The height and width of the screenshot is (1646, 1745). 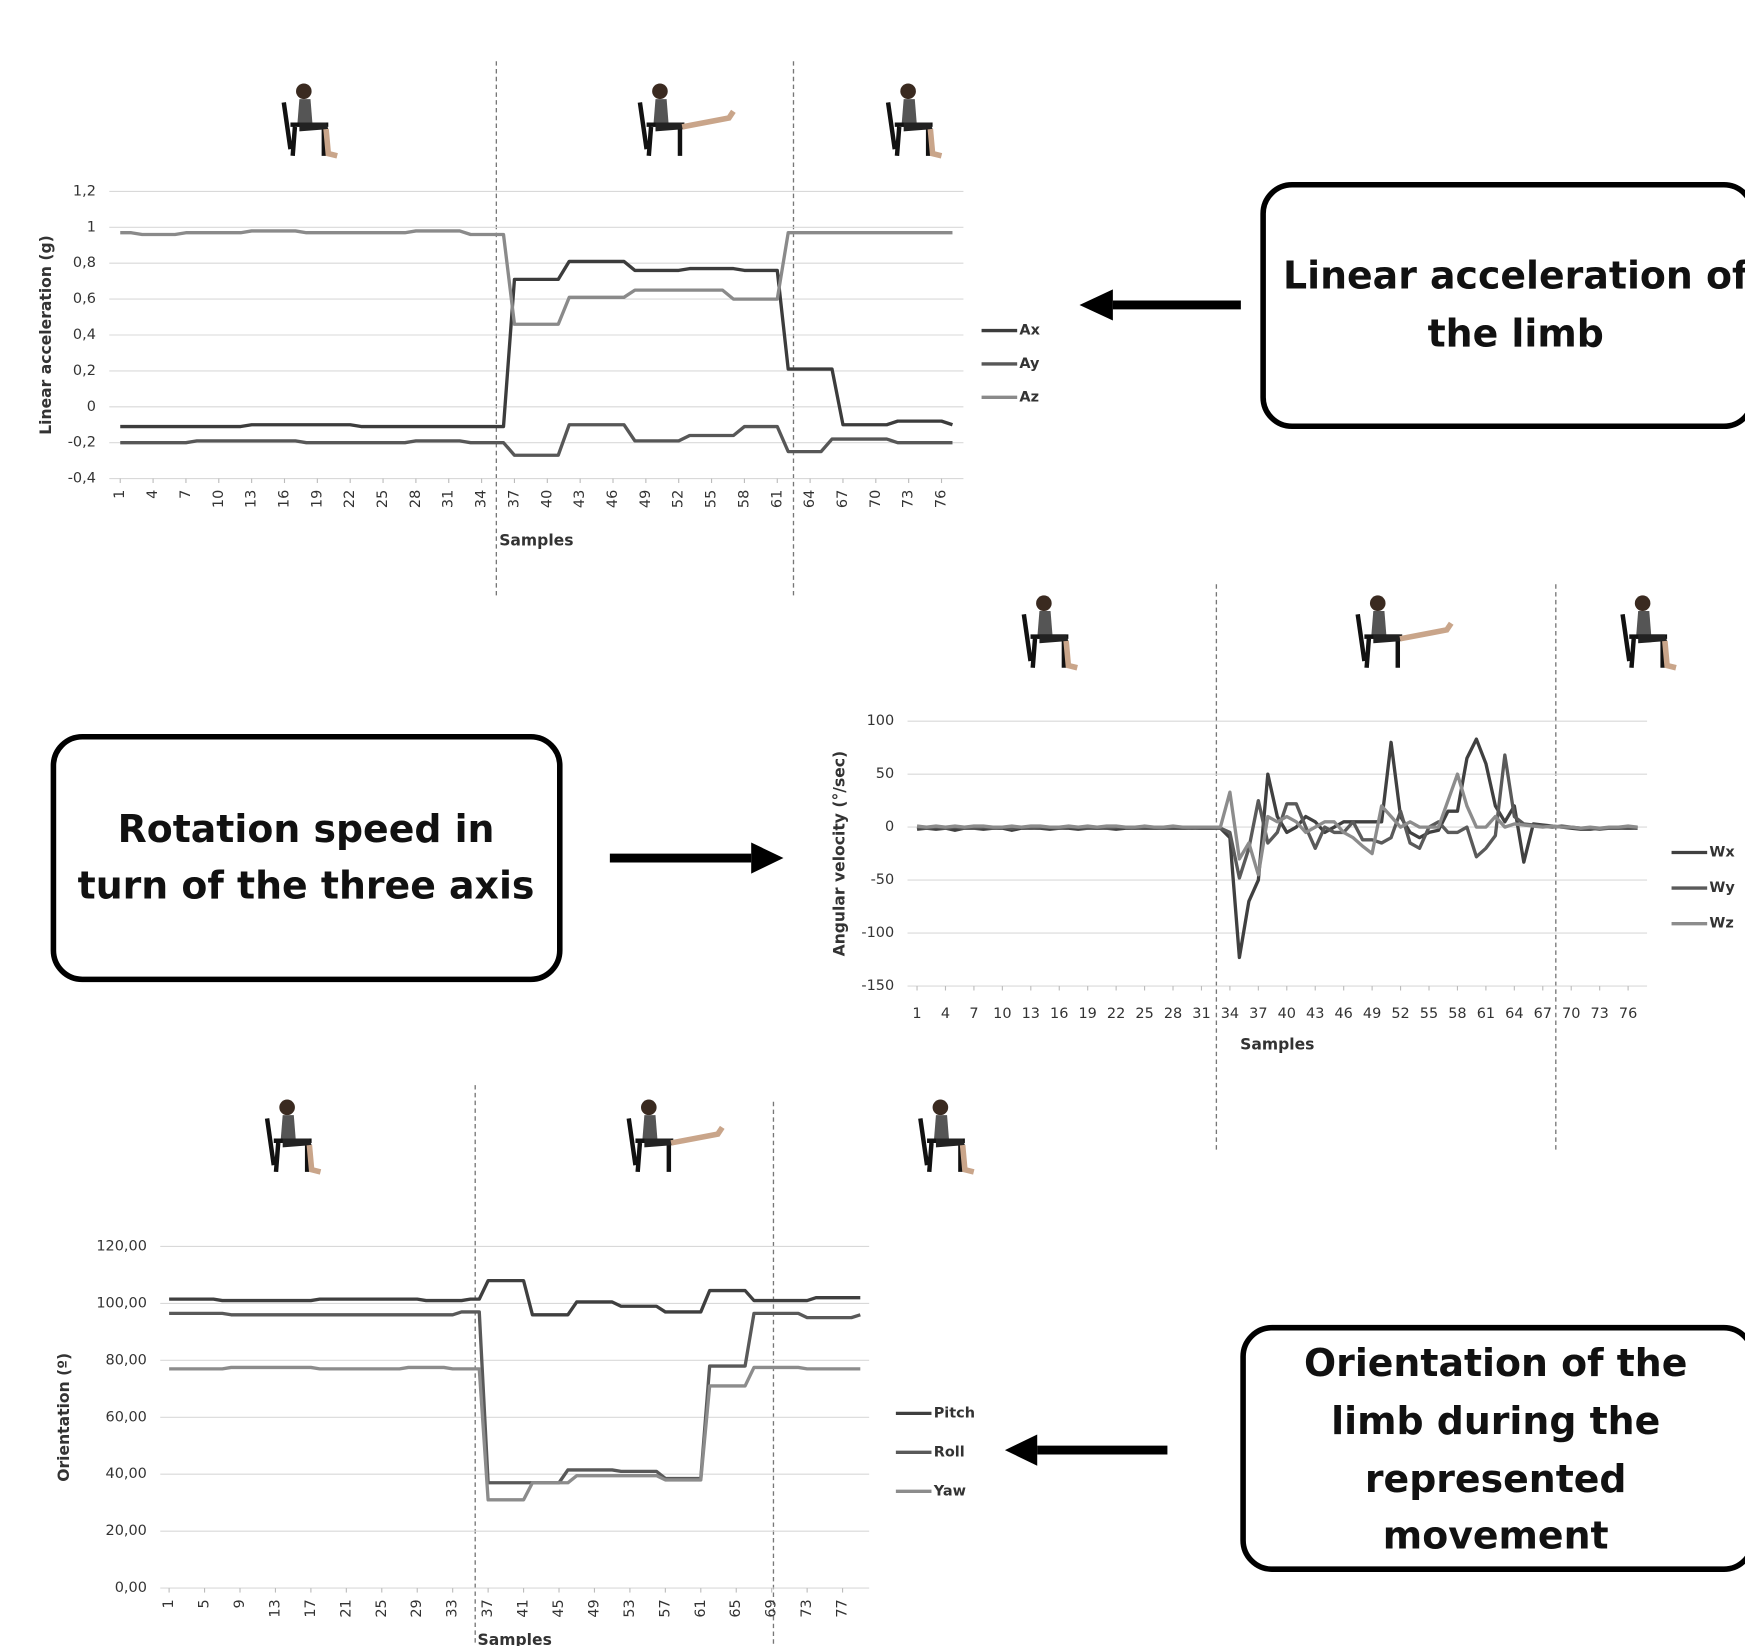 I want to click on y-tick-label: 0,00, so click(x=131, y=1588).